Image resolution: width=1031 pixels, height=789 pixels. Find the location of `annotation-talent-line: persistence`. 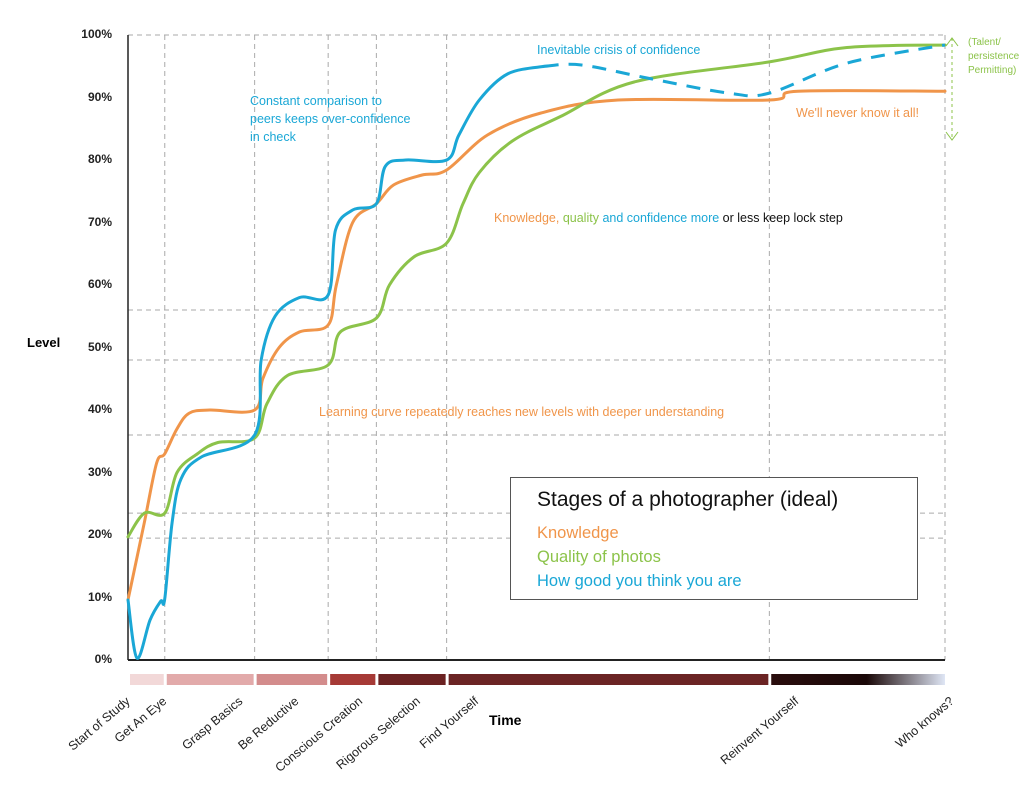

annotation-talent-line: persistence is located at coordinates (994, 56).